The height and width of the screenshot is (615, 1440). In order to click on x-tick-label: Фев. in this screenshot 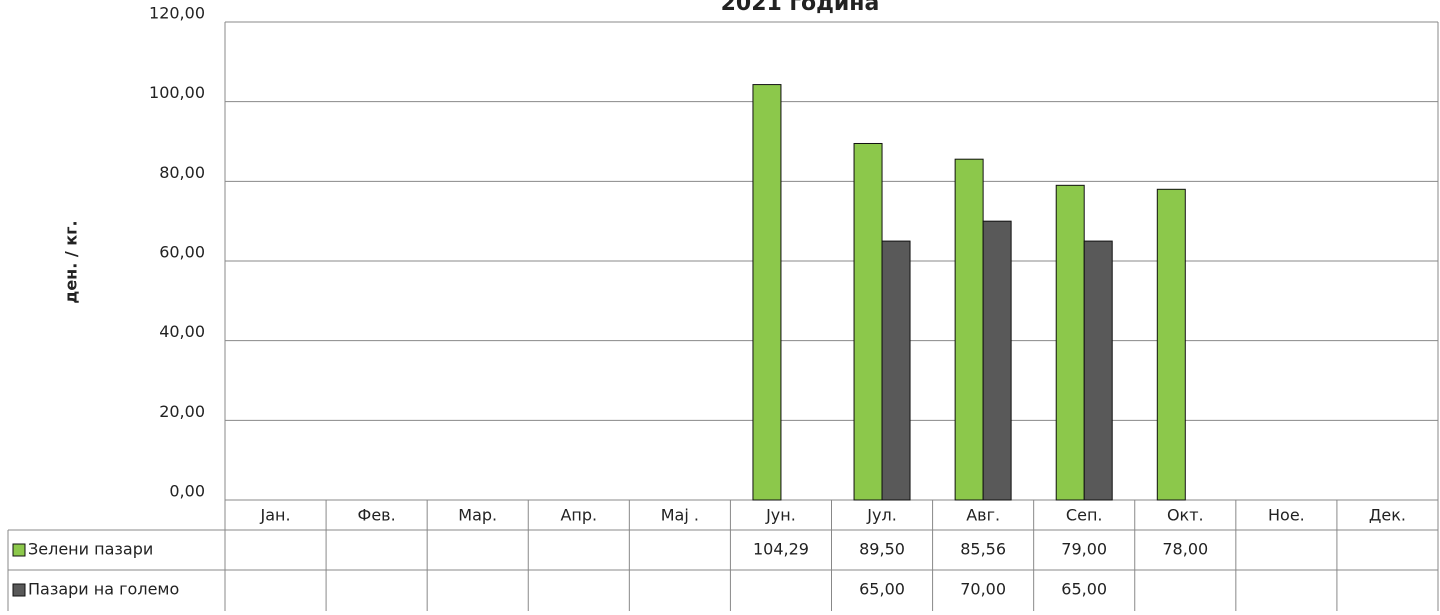, I will do `click(377, 515)`.